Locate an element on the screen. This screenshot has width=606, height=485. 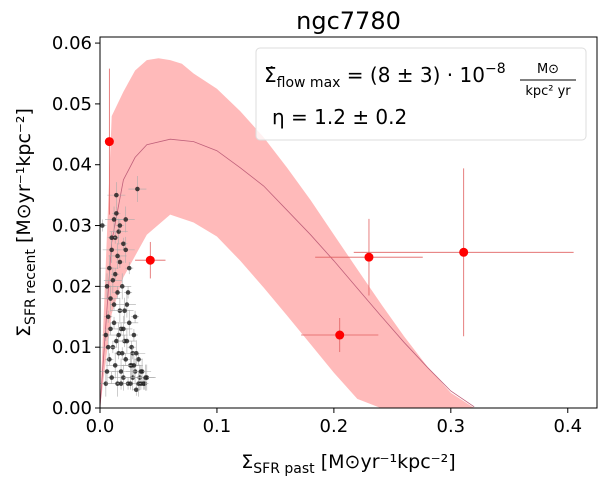
annotation-flow-symbol: Σ̇ is located at coordinates (270, 75).